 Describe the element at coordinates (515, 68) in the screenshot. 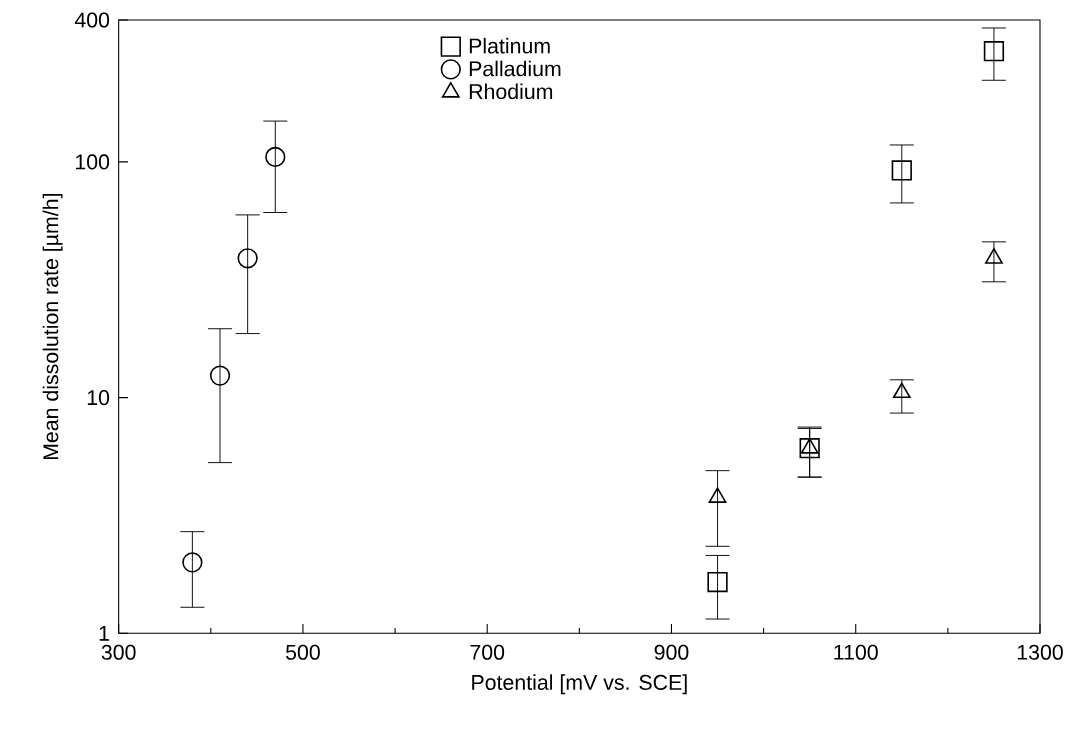

I see `legend-label: Palladium` at that location.